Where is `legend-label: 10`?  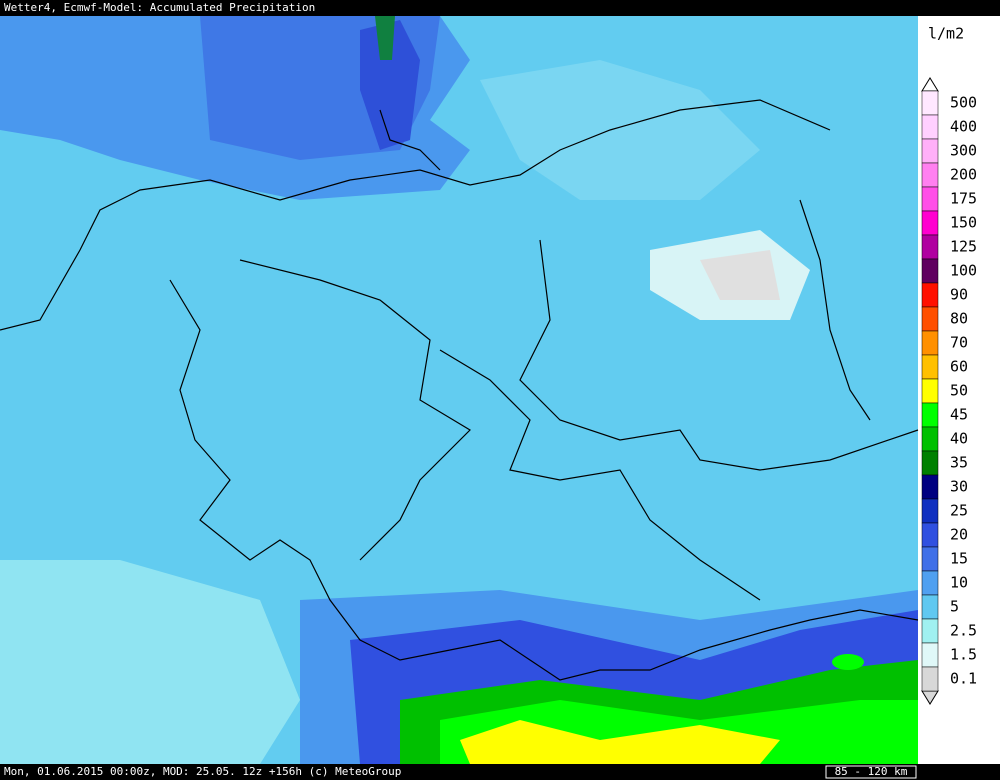 legend-label: 10 is located at coordinates (959, 583).